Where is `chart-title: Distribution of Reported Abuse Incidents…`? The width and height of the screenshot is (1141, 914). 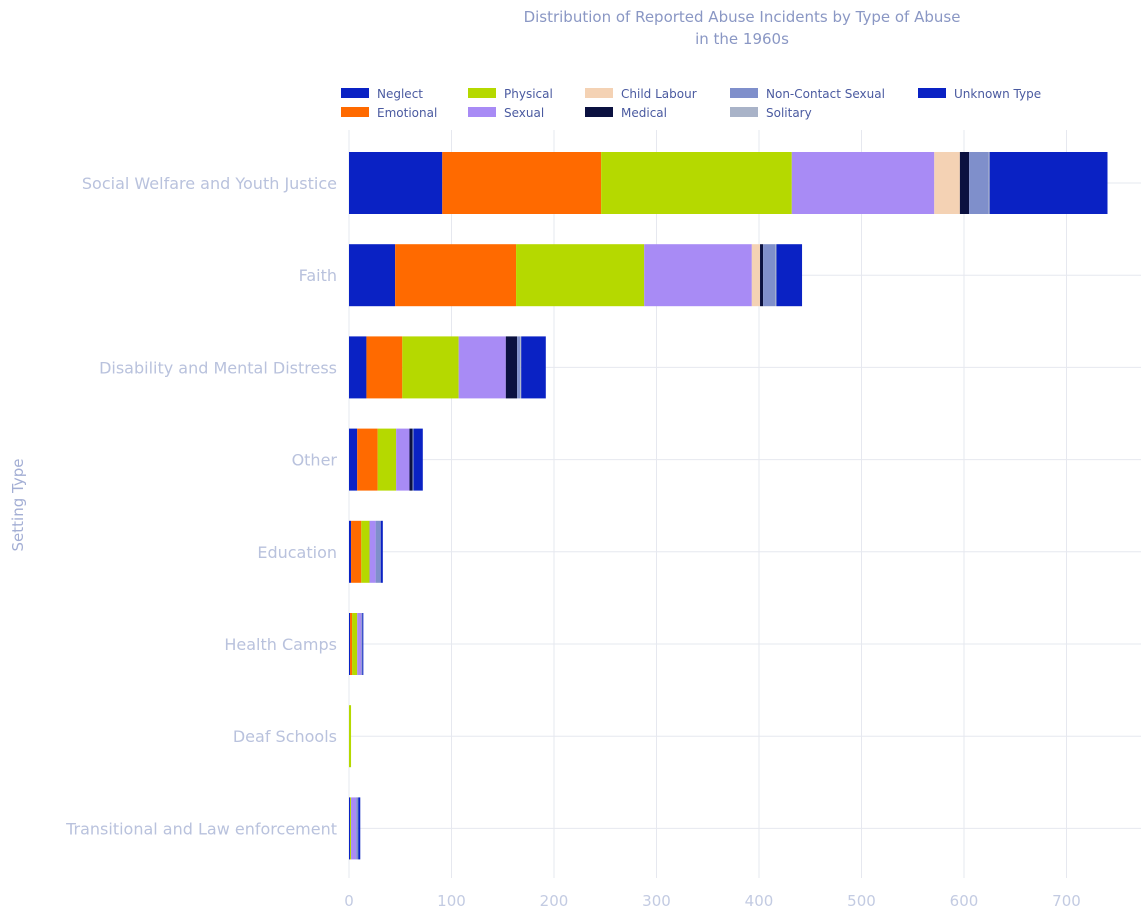 chart-title: Distribution of Reported Abuse Incidents… is located at coordinates (742, 17).